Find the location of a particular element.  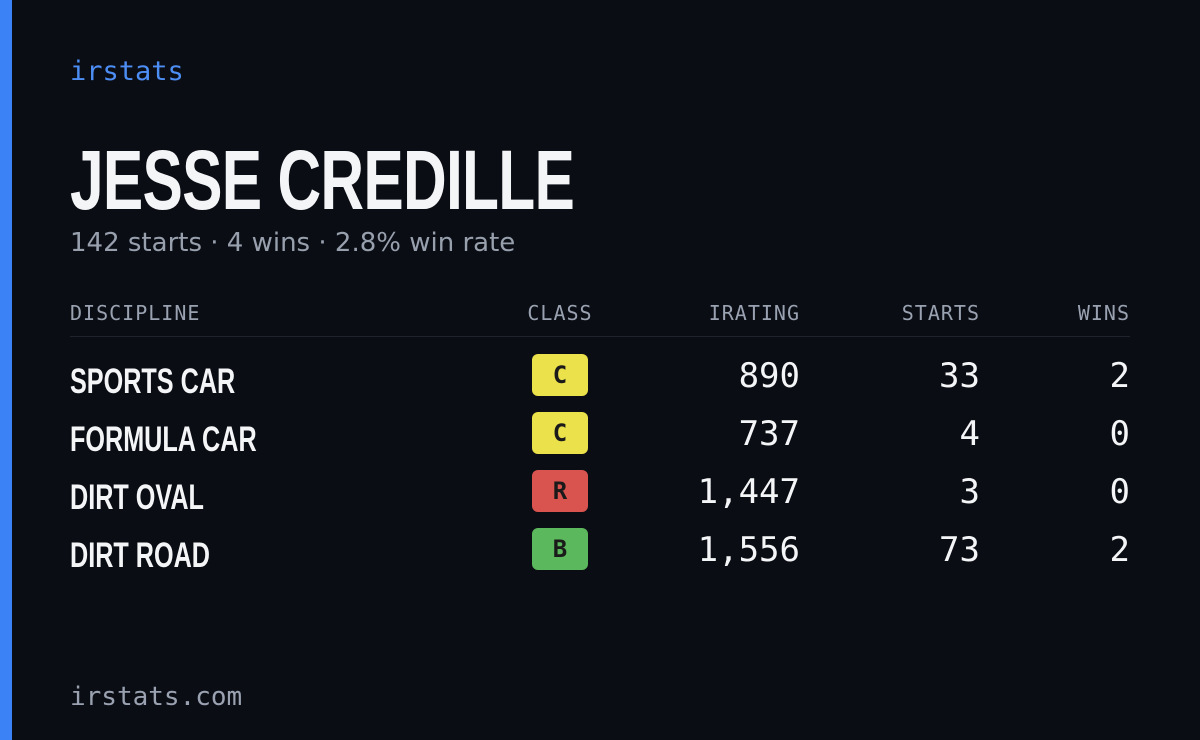

column-header: DISCIPLINE is located at coordinates (135, 313).